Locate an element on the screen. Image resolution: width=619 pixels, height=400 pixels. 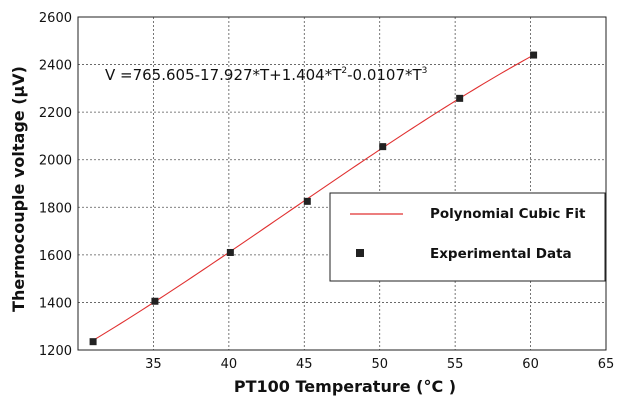
fit-equation: V =765.605-17.927*T+1.404*T2-0.0107*T3 is located at coordinates (266, 75).